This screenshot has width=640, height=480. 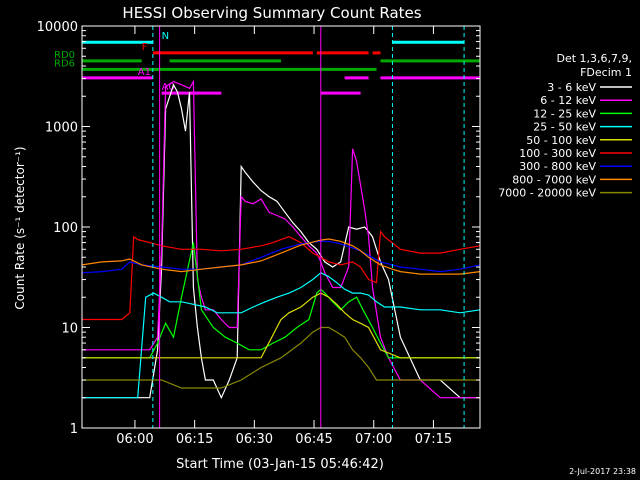 I want to click on x-tick-label-2: 06:30, so click(x=254, y=439).